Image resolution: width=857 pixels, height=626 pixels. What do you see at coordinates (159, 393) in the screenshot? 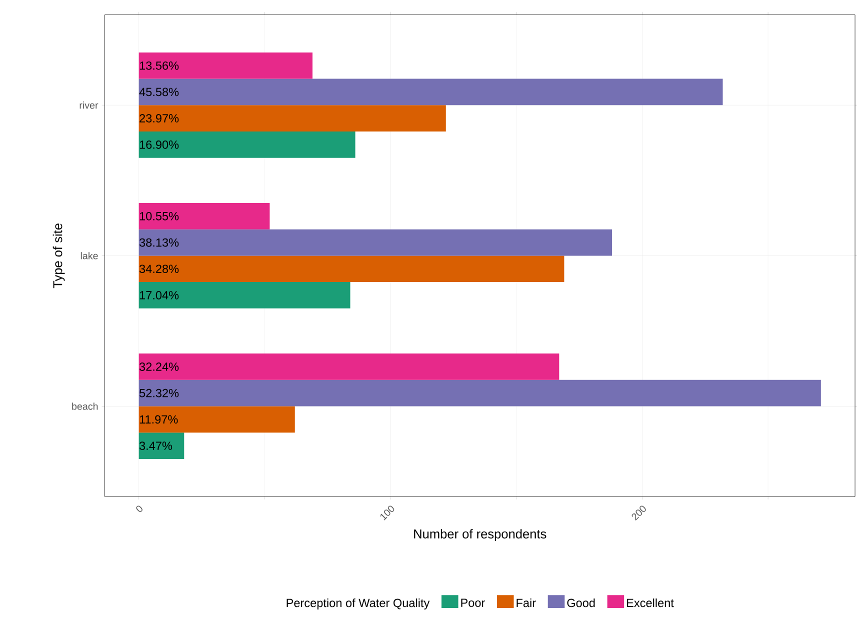
I see `annotation: 52.32%` at bounding box center [159, 393].